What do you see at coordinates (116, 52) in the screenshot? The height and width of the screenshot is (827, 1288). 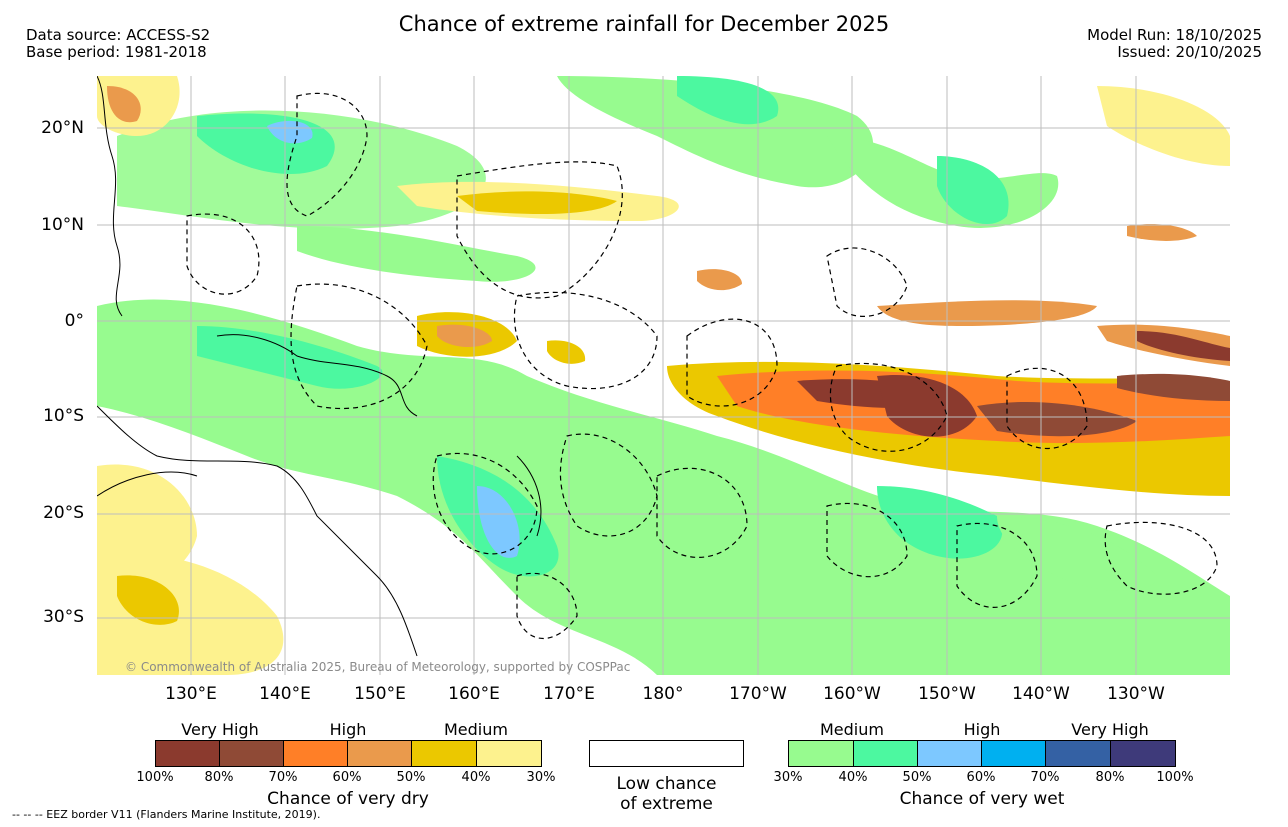 I see `base-period-text: Base period: 1981-2018` at bounding box center [116, 52].